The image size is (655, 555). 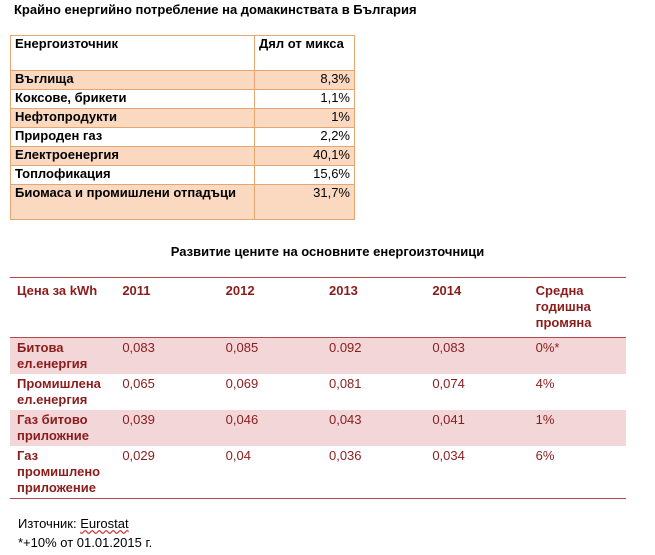 What do you see at coordinates (270, 472) in the screenshot?
I see `price-value: 0,04` at bounding box center [270, 472].